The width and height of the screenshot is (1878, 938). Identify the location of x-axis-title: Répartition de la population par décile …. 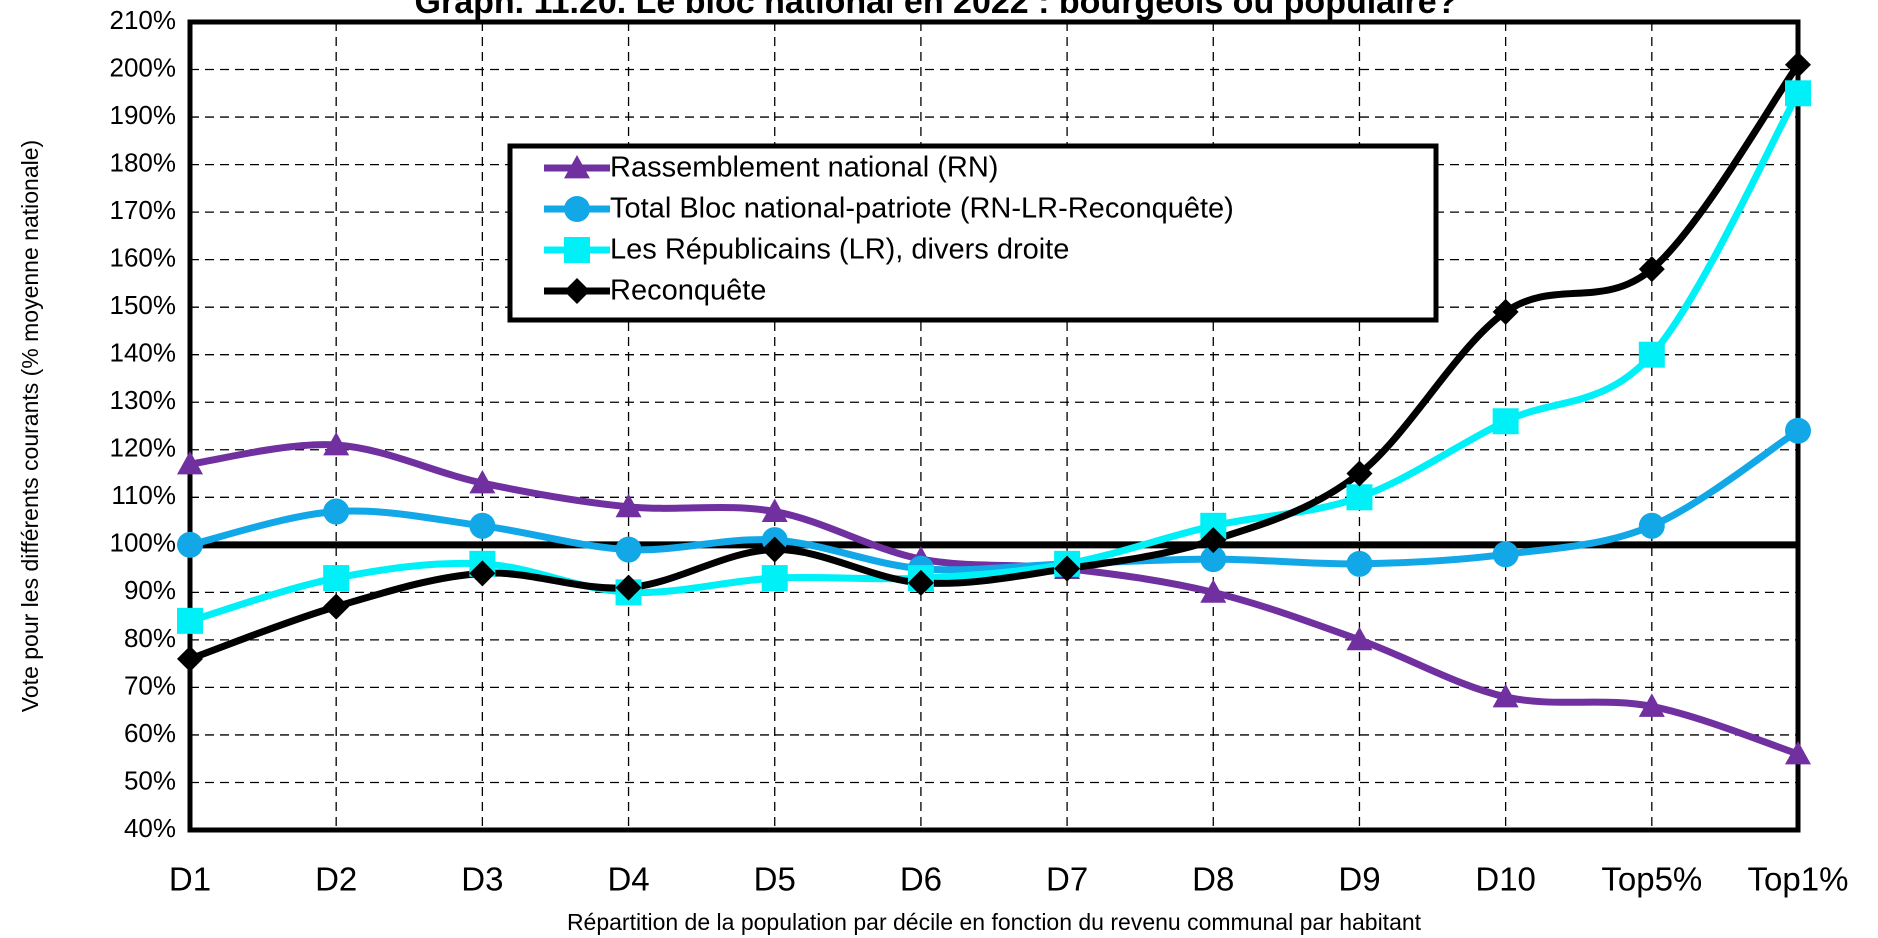
(994, 922).